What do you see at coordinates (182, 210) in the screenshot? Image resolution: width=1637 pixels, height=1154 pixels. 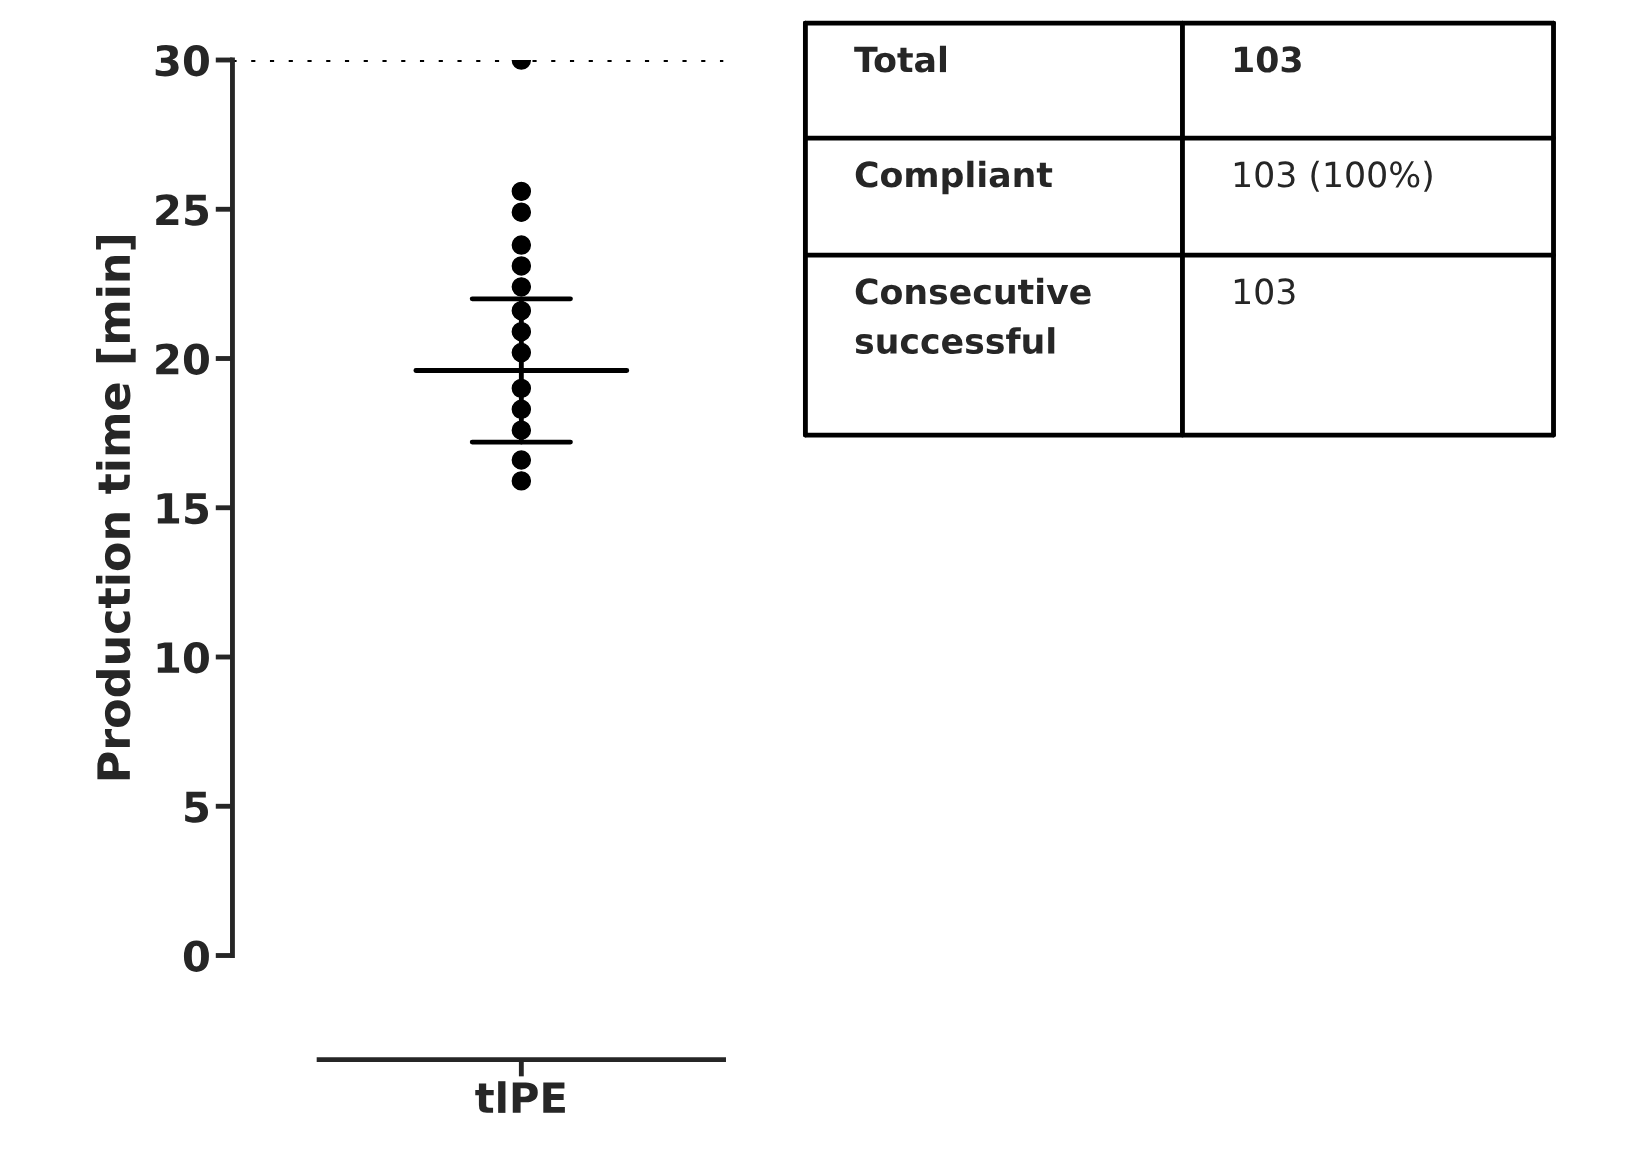 I see `y-tick-label: 25` at bounding box center [182, 210].